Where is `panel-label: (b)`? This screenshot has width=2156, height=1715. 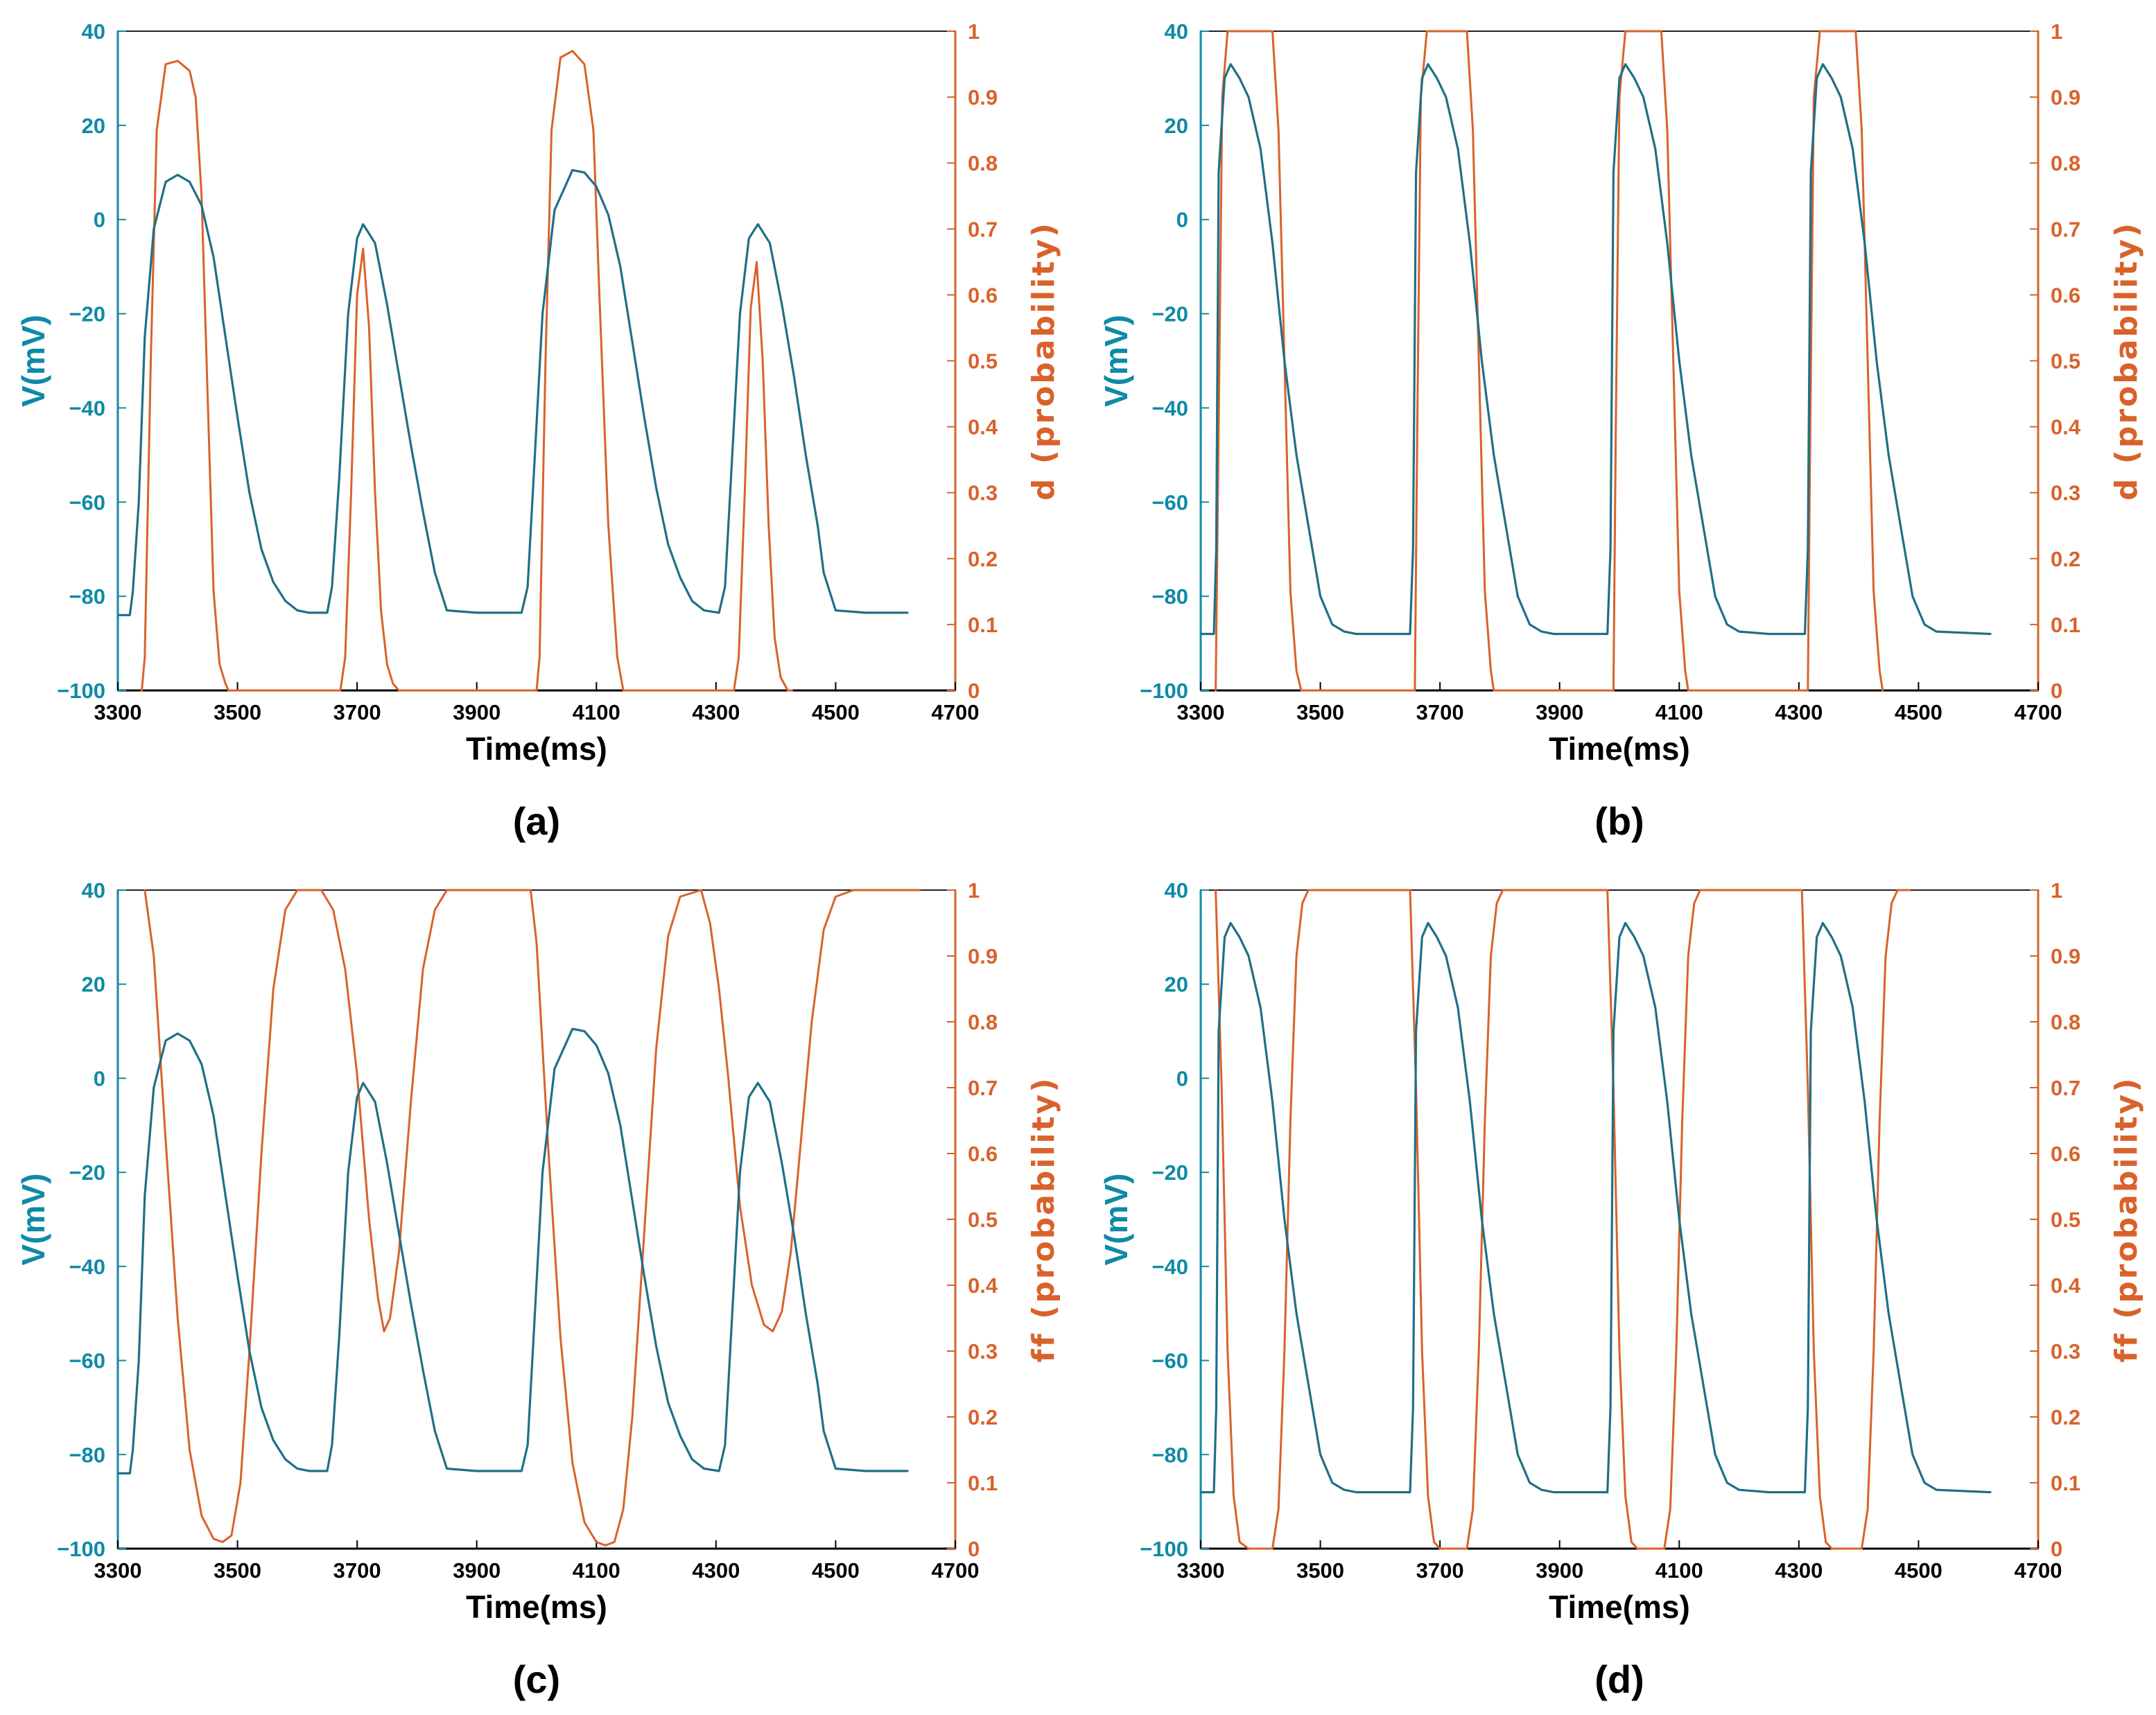
panel-label: (b) is located at coordinates (1619, 821).